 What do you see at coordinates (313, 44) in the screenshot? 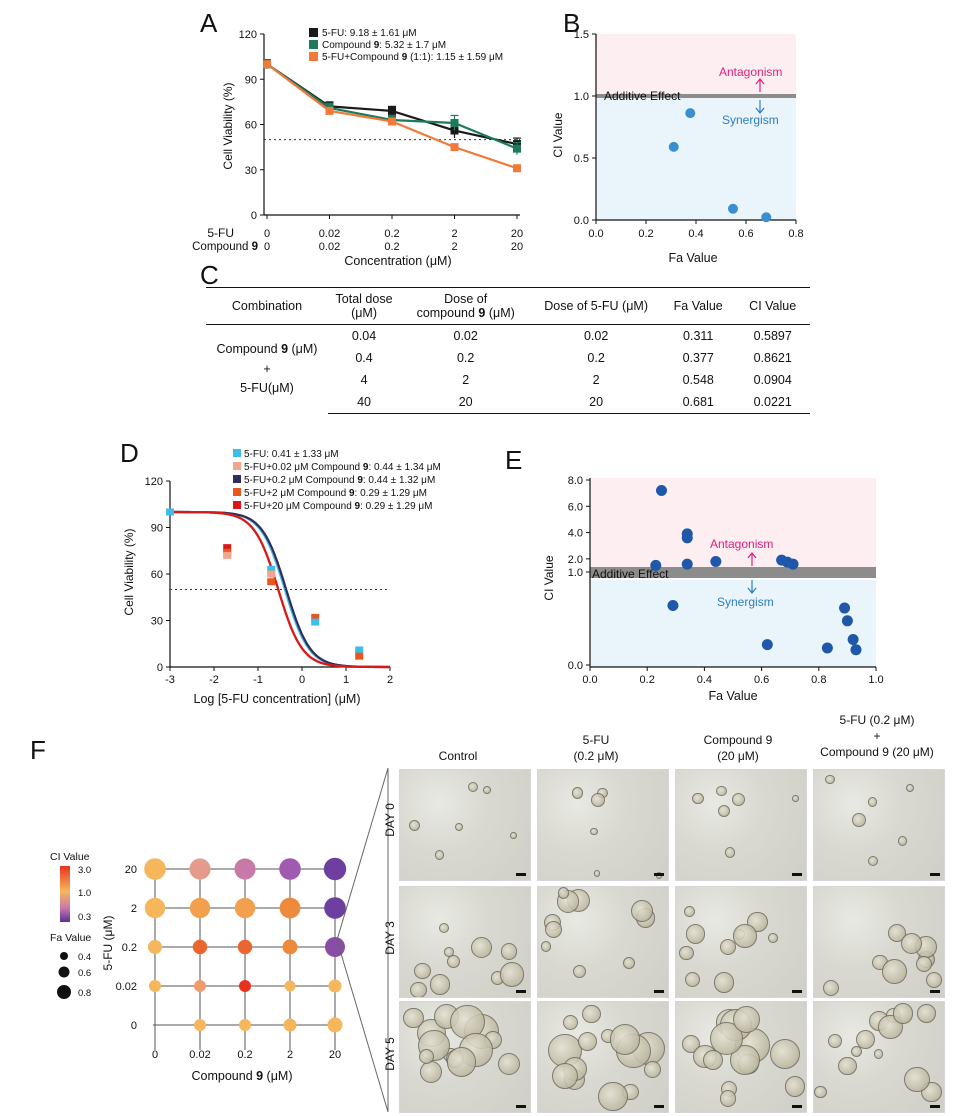
I see `legend-swatch-c9` at bounding box center [313, 44].